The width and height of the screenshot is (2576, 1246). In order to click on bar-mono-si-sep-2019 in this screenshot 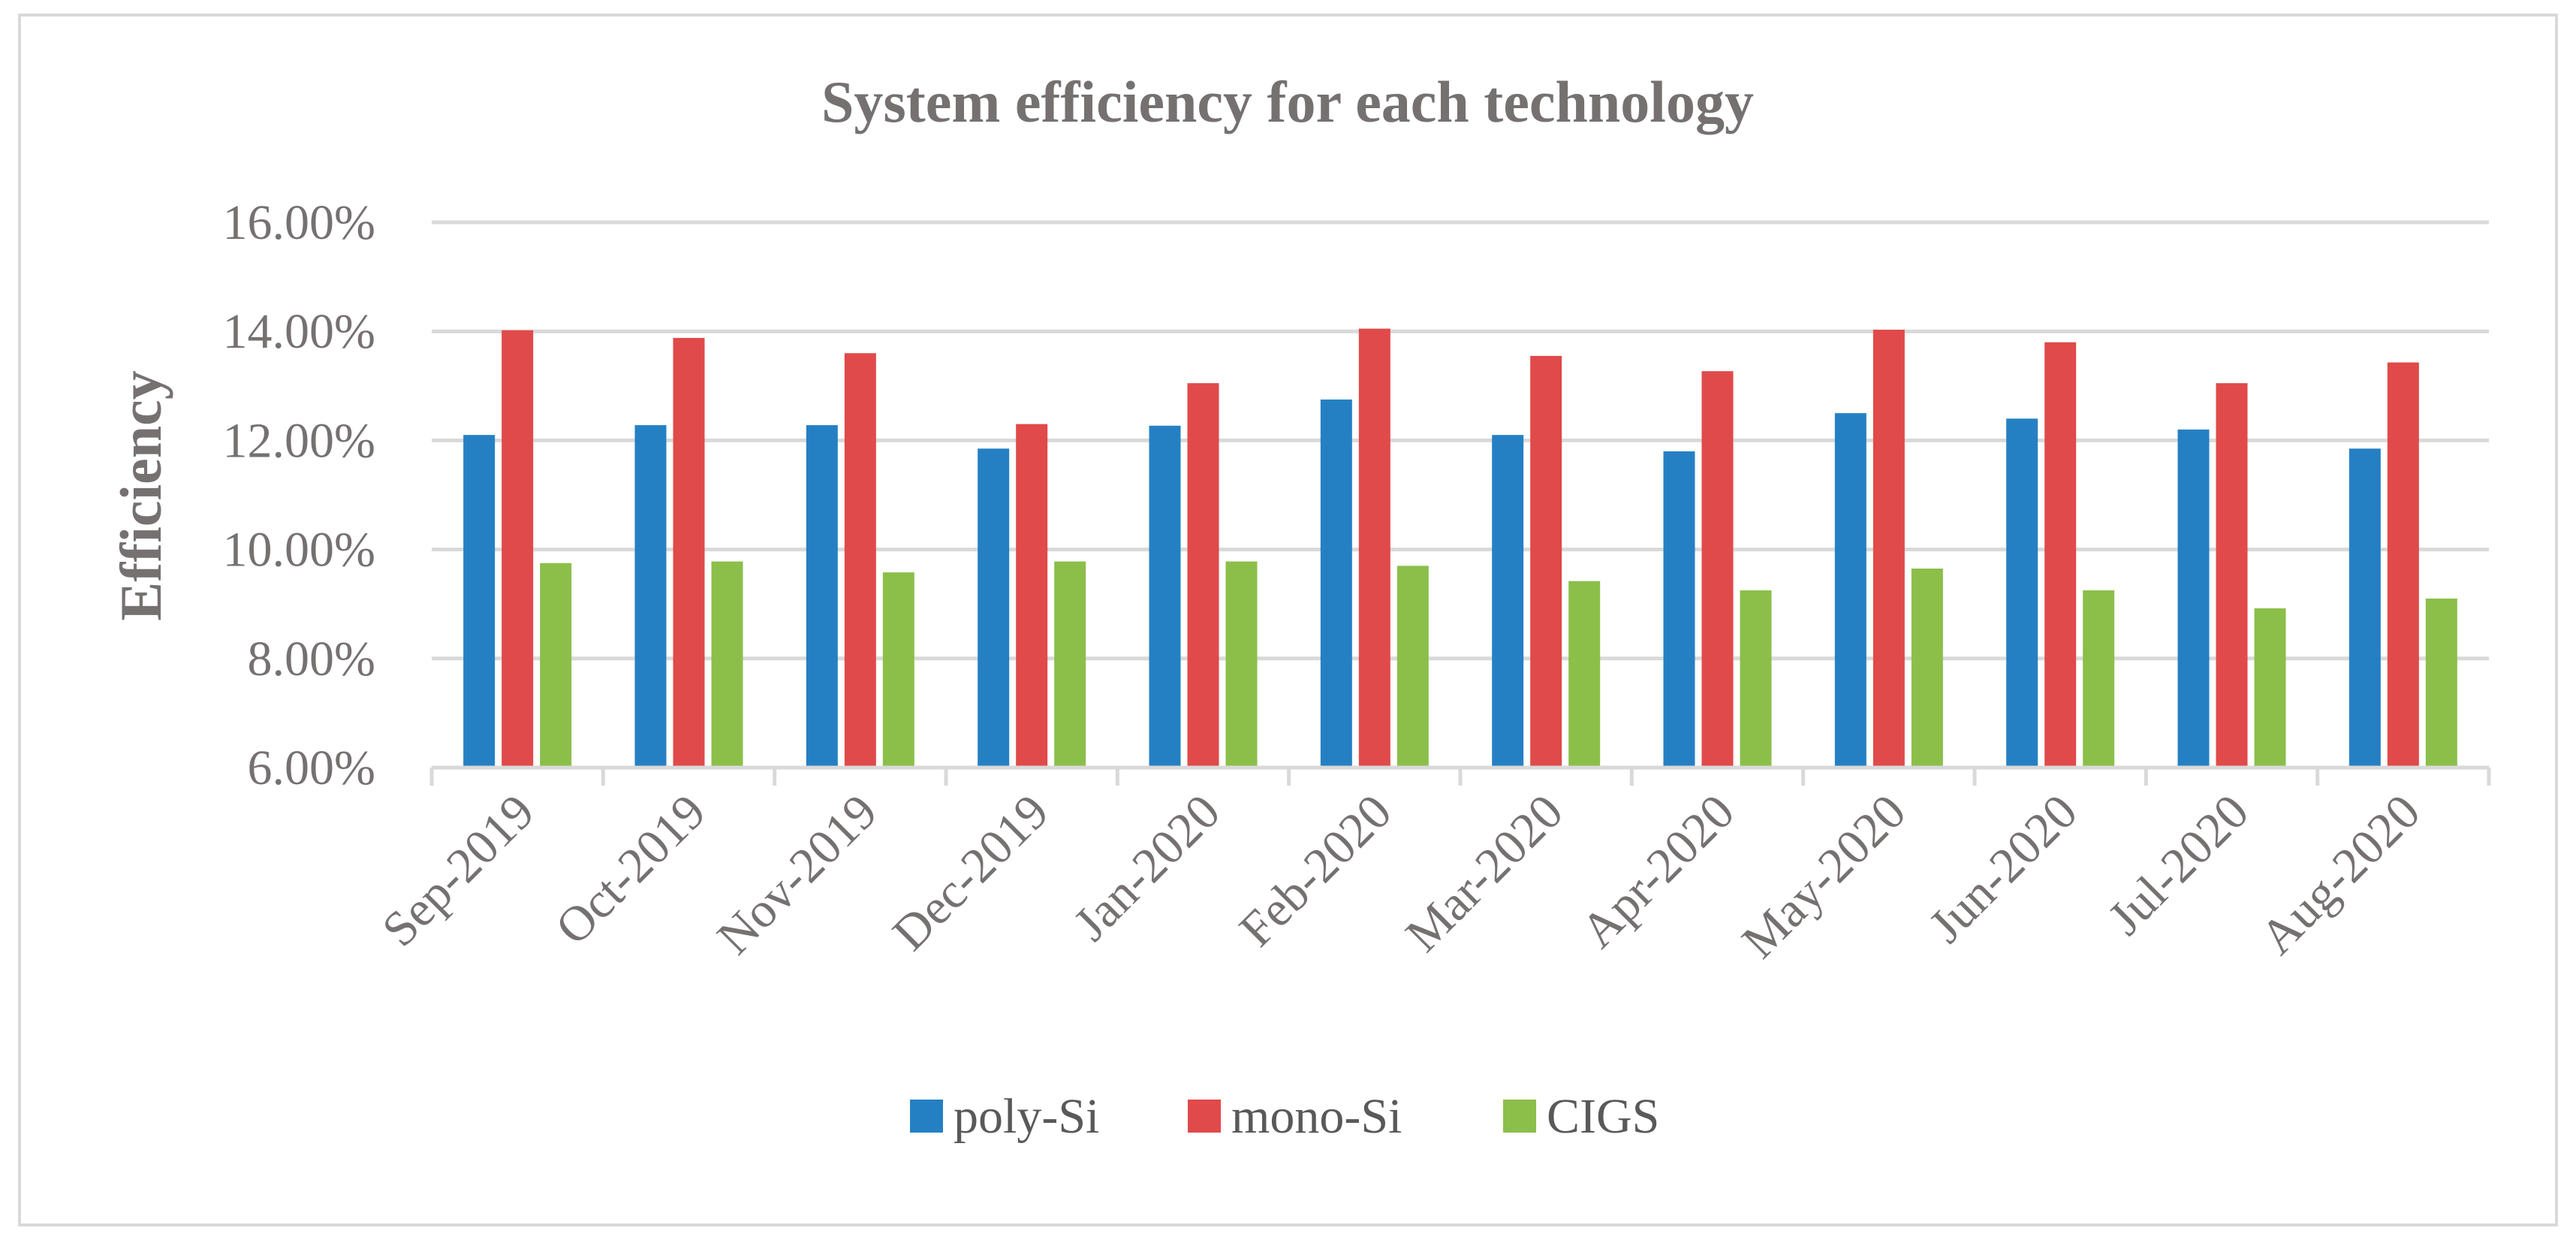, I will do `click(518, 549)`.